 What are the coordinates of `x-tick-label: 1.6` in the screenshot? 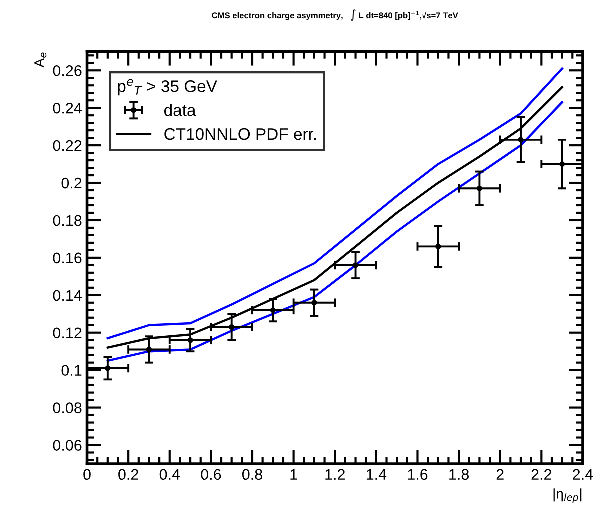 It's located at (418, 474).